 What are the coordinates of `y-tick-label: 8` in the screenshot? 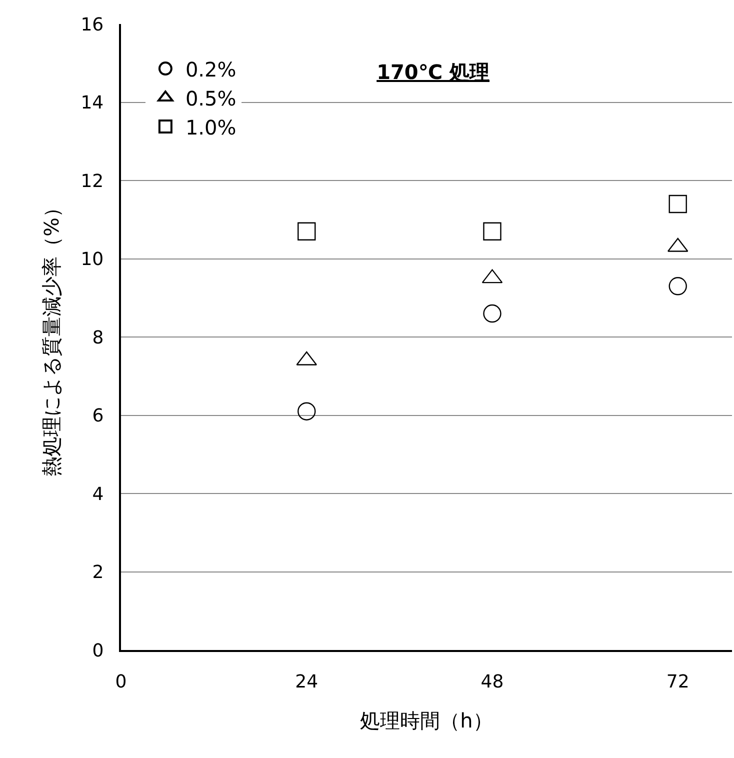 It's located at (98, 337).